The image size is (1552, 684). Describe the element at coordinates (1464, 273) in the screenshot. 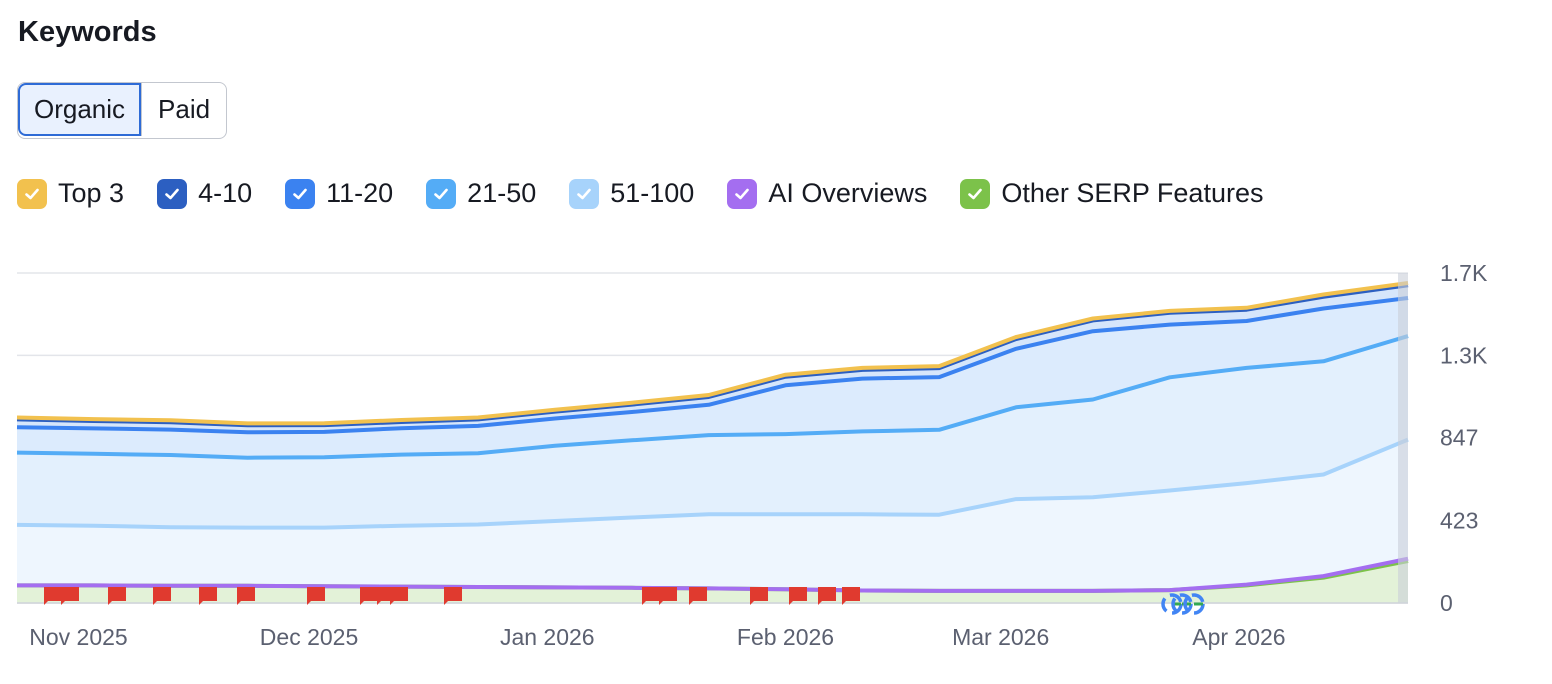

I see `y-tick-label: 1.7K` at that location.